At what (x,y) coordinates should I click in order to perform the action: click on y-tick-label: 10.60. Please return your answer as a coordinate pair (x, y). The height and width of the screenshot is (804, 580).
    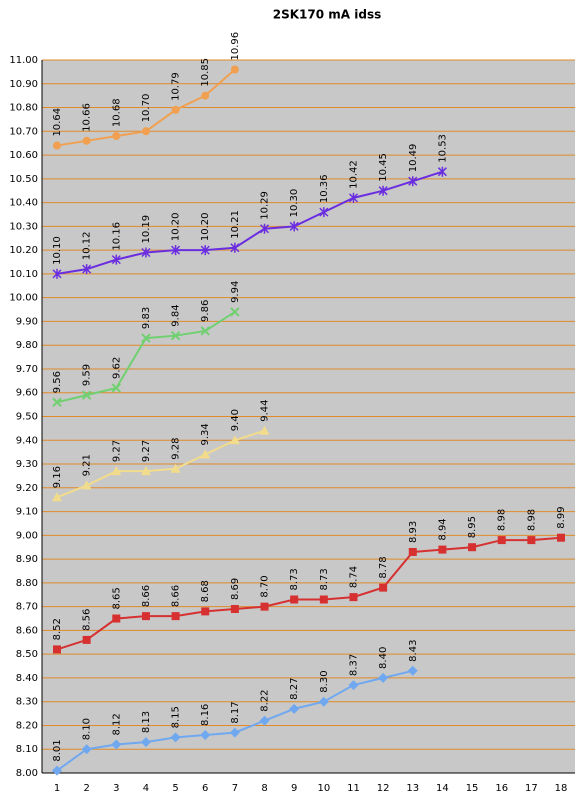
    Looking at the image, I should click on (23, 155).